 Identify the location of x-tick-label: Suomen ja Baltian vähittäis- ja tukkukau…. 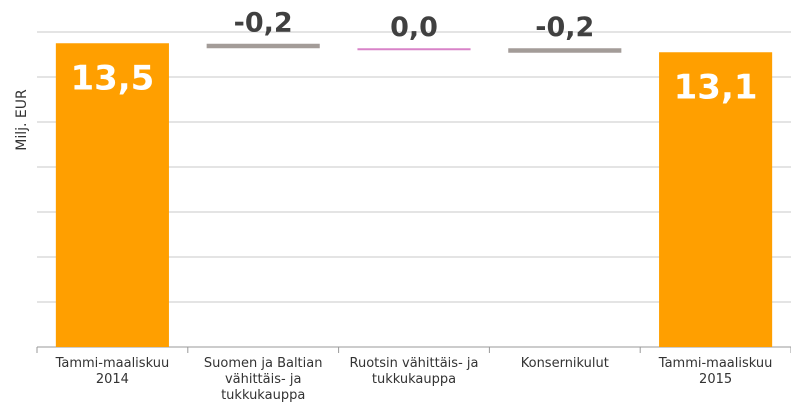
(263, 379).